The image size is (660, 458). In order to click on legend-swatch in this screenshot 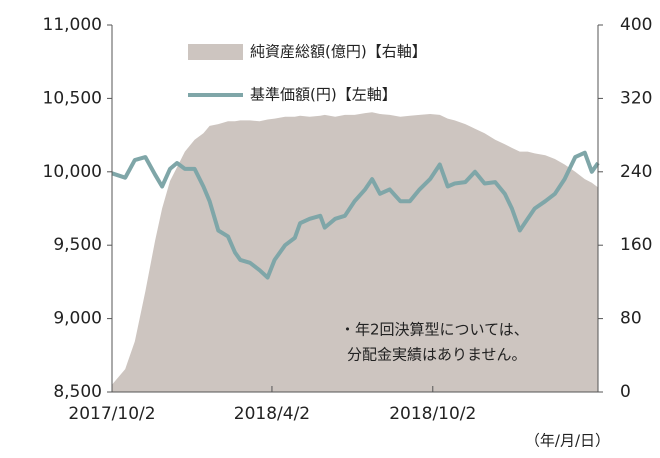, I will do `click(215, 52)`.